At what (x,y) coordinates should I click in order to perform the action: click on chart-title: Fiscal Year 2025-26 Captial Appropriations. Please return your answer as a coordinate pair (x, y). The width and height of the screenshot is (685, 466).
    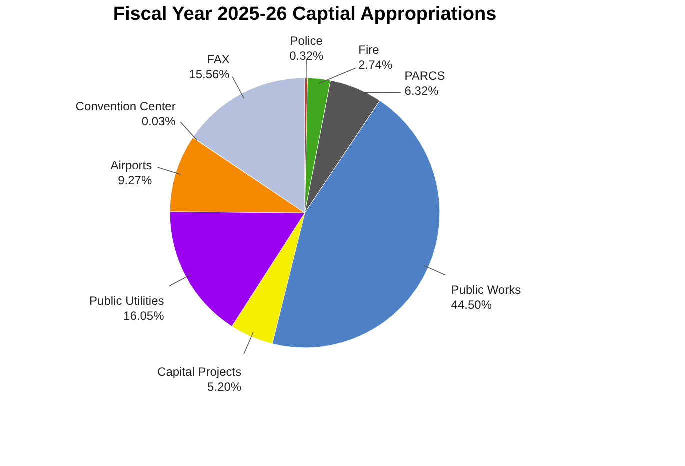
    Looking at the image, I should click on (305, 14).